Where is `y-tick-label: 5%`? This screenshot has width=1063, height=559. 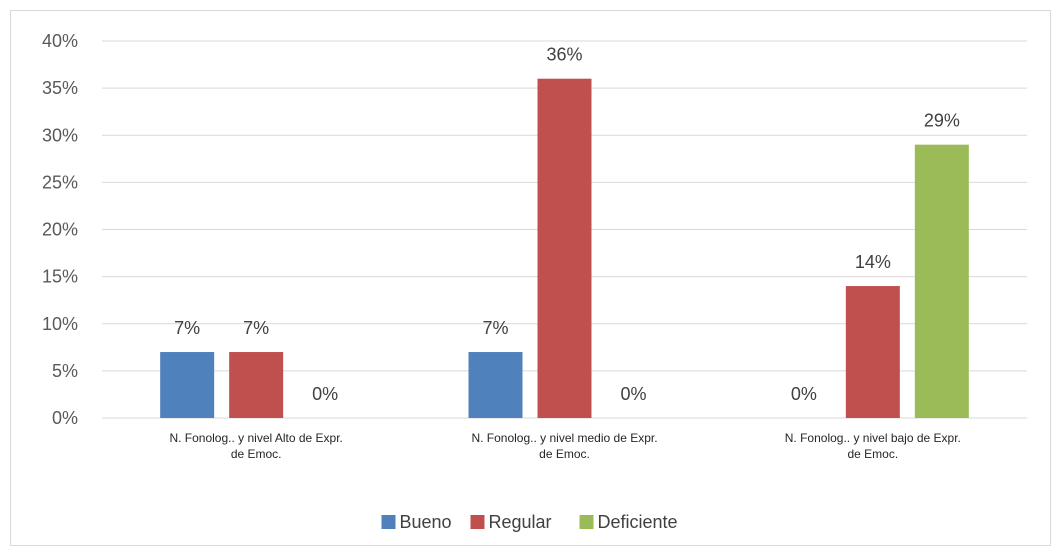
y-tick-label: 5% is located at coordinates (65, 371).